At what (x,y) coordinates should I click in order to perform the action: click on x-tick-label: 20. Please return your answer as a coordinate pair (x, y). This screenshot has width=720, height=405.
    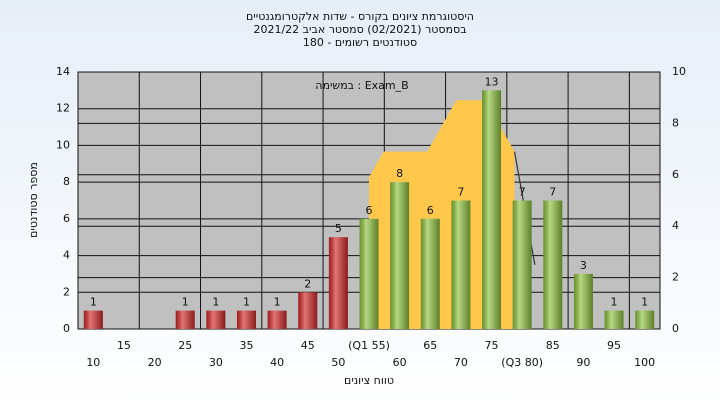
    Looking at the image, I should click on (155, 362).